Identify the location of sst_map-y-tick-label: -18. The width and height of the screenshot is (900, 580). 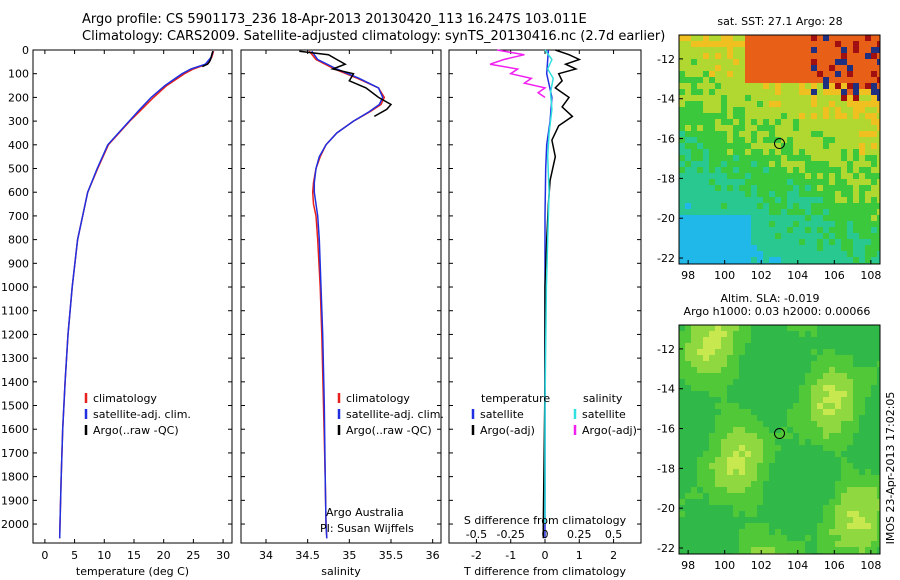
(666, 178).